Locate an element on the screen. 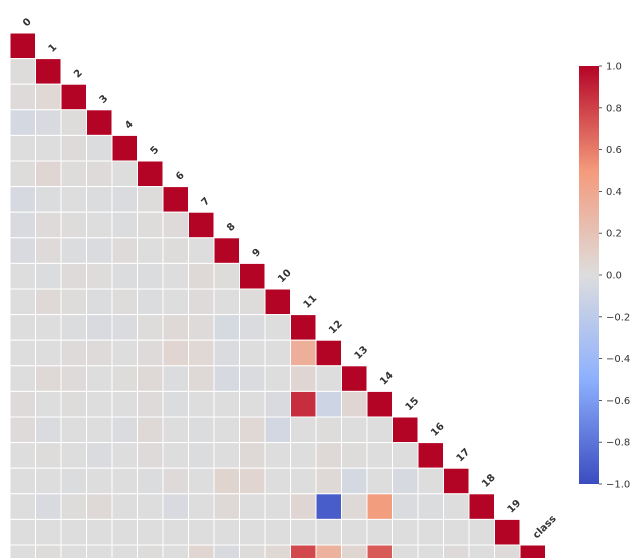 The height and width of the screenshot is (558, 640). colorbar-tick-label: 0.6 is located at coordinates (614, 150).